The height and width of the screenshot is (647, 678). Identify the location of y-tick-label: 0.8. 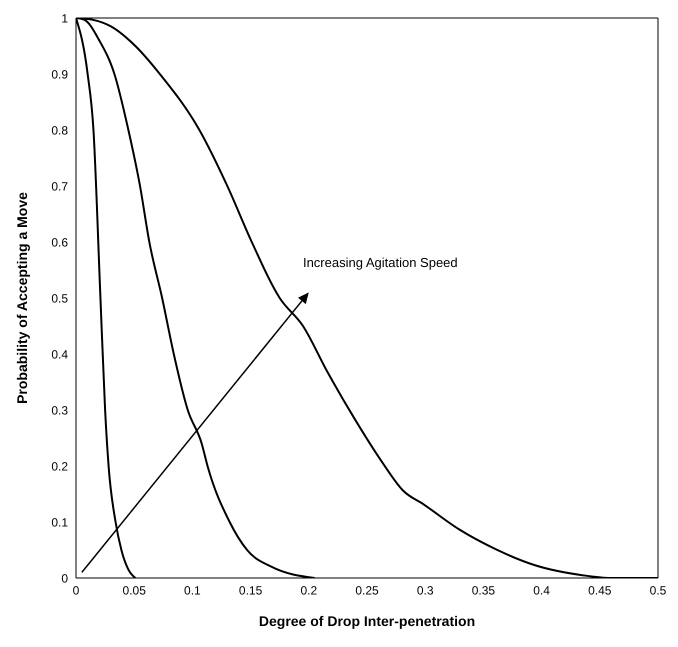
(59, 130).